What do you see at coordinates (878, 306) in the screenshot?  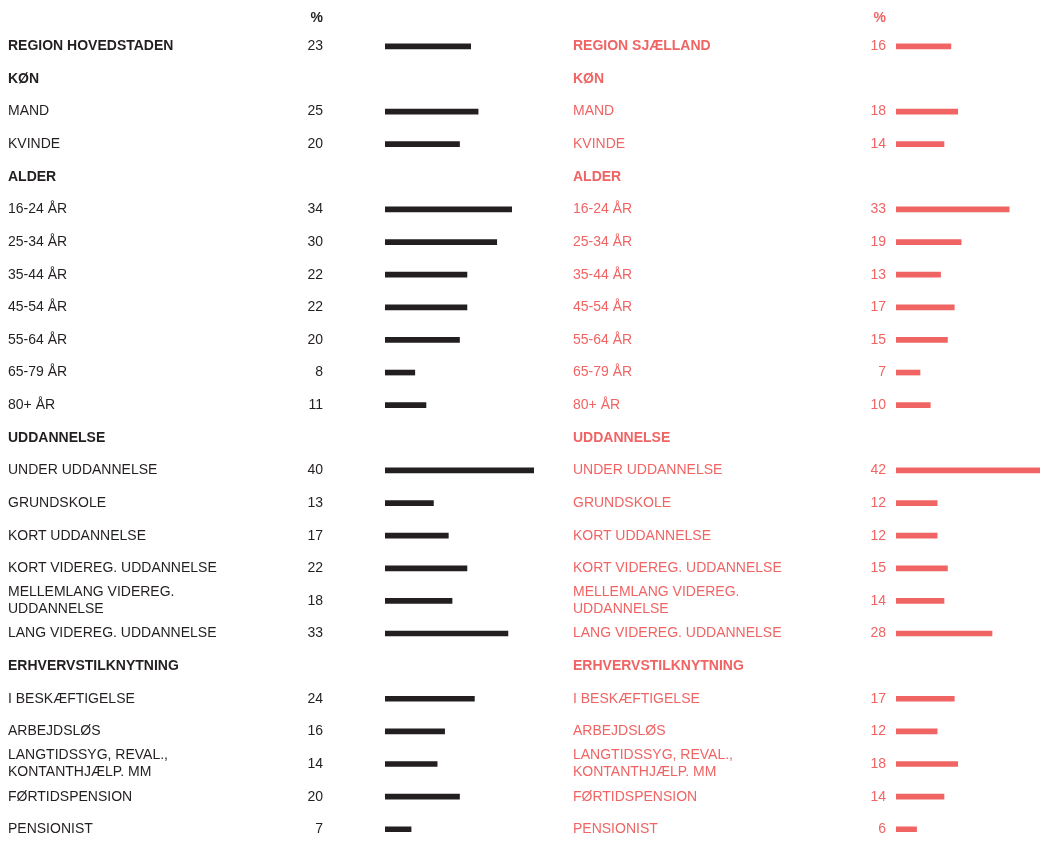 I see `data-label: 17` at bounding box center [878, 306].